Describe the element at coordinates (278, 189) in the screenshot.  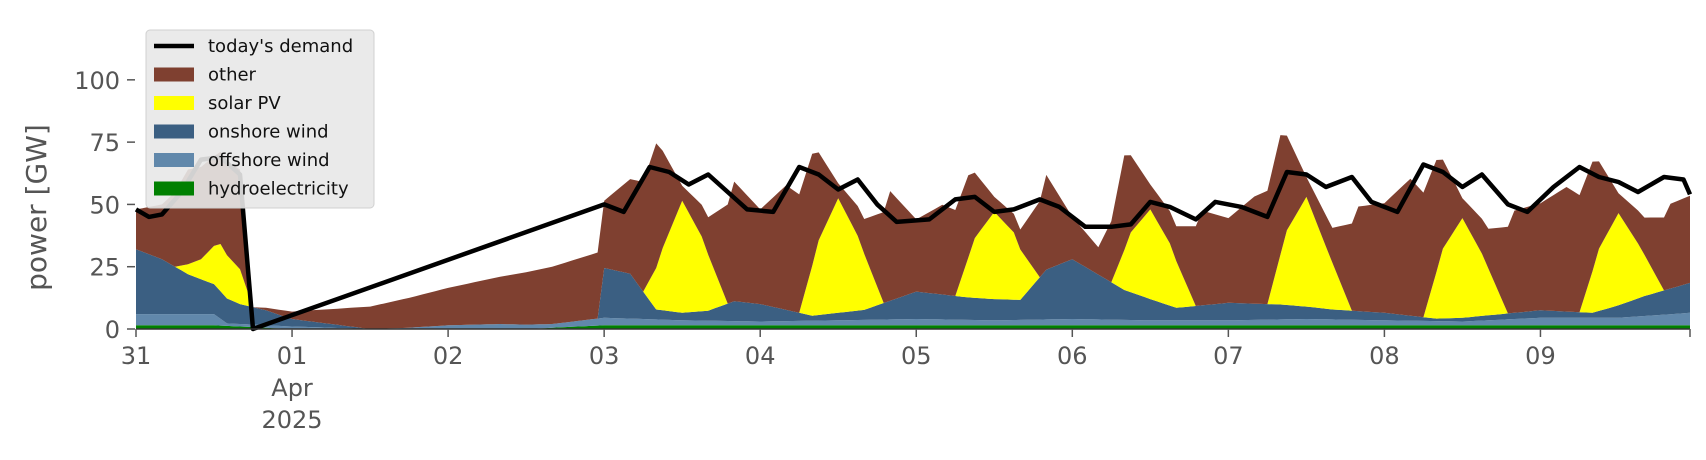
I see `legend-label: hydroelectricity` at that location.